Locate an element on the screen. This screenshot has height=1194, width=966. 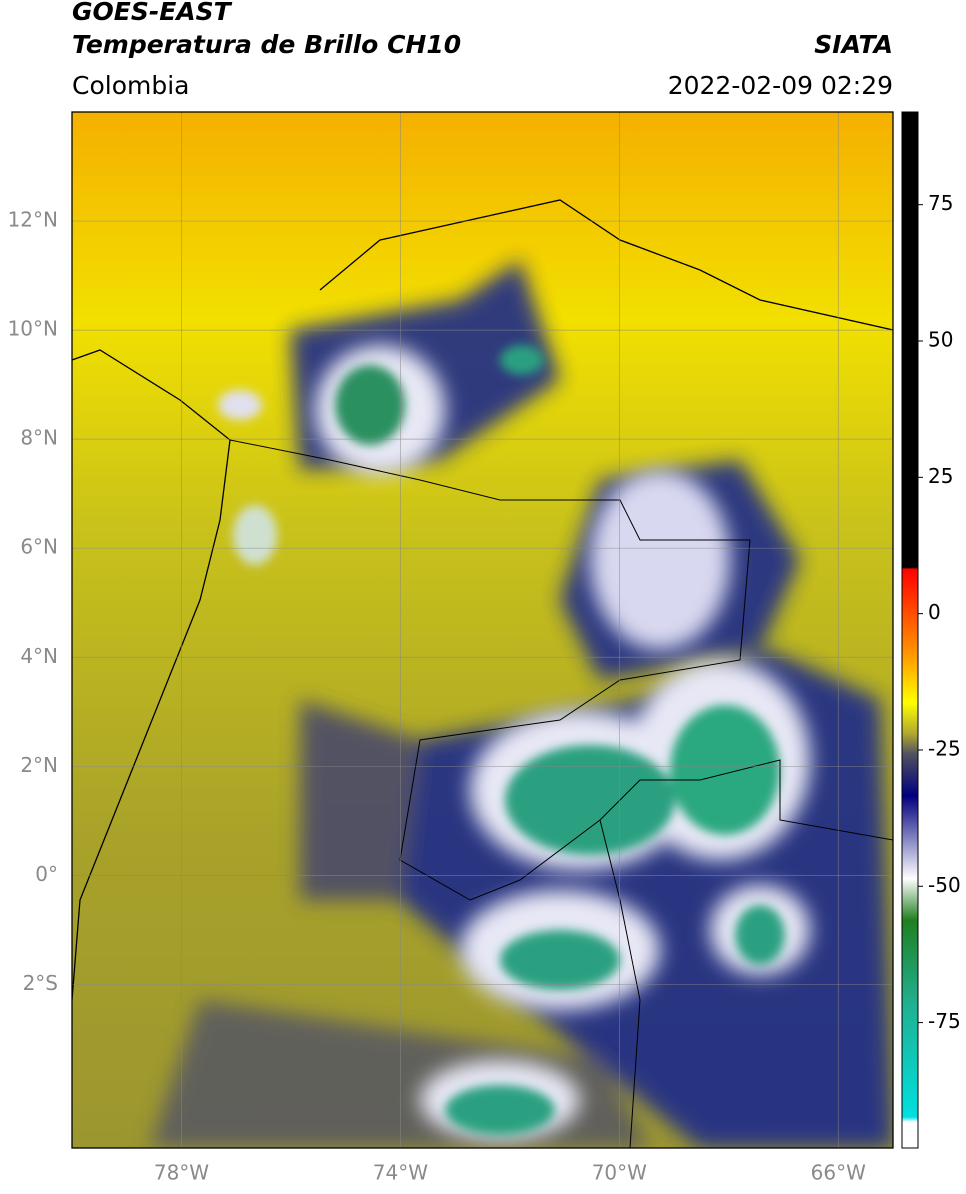
region: Colombia is located at coordinates (130, 85).